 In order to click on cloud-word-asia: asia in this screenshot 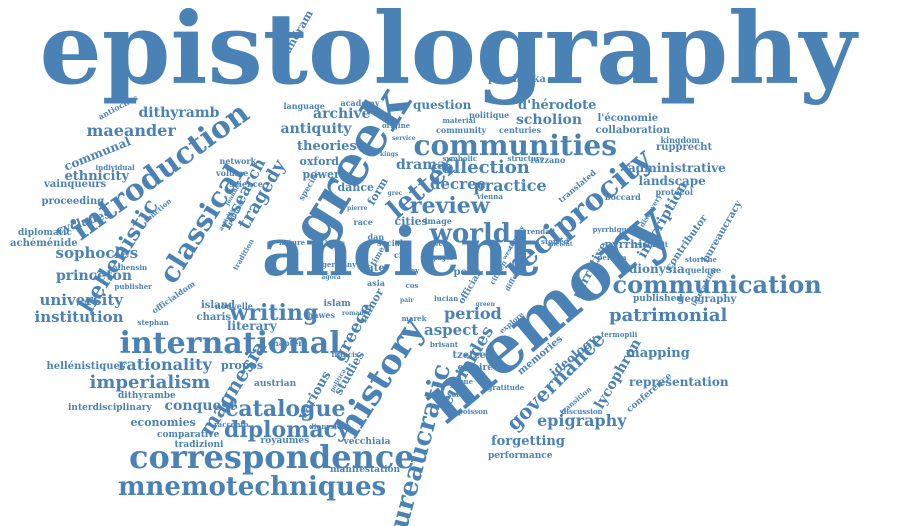, I will do `click(376, 283)`.